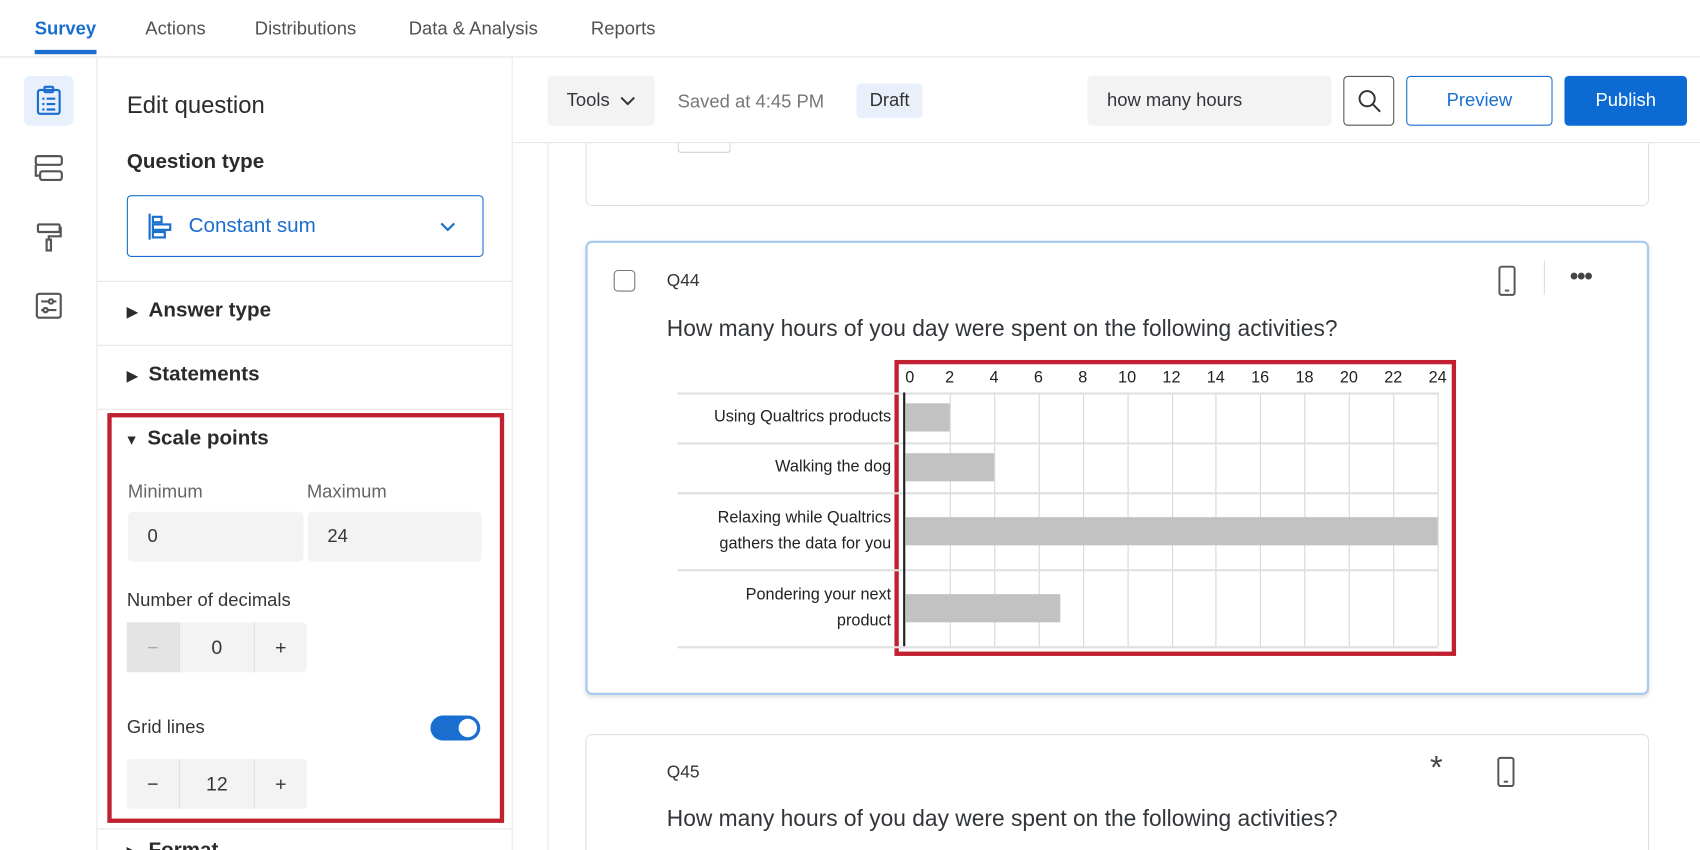 The width and height of the screenshot is (1700, 850). Describe the element at coordinates (1083, 378) in the screenshot. I see `x-tick-label: 8` at that location.